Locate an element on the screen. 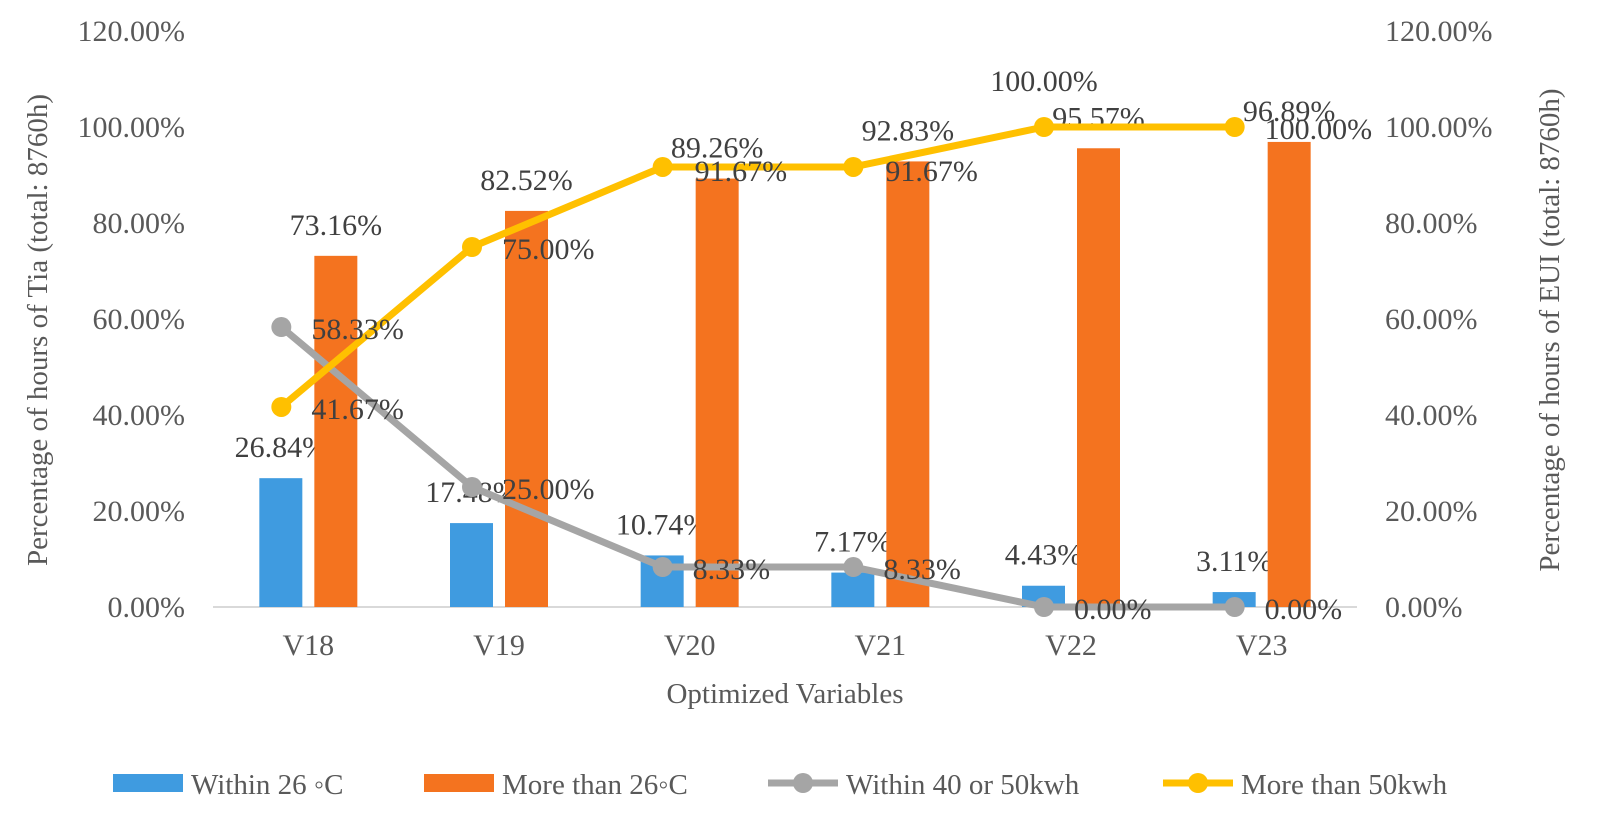  y-tick-label-left: 40.00% is located at coordinates (139, 415).